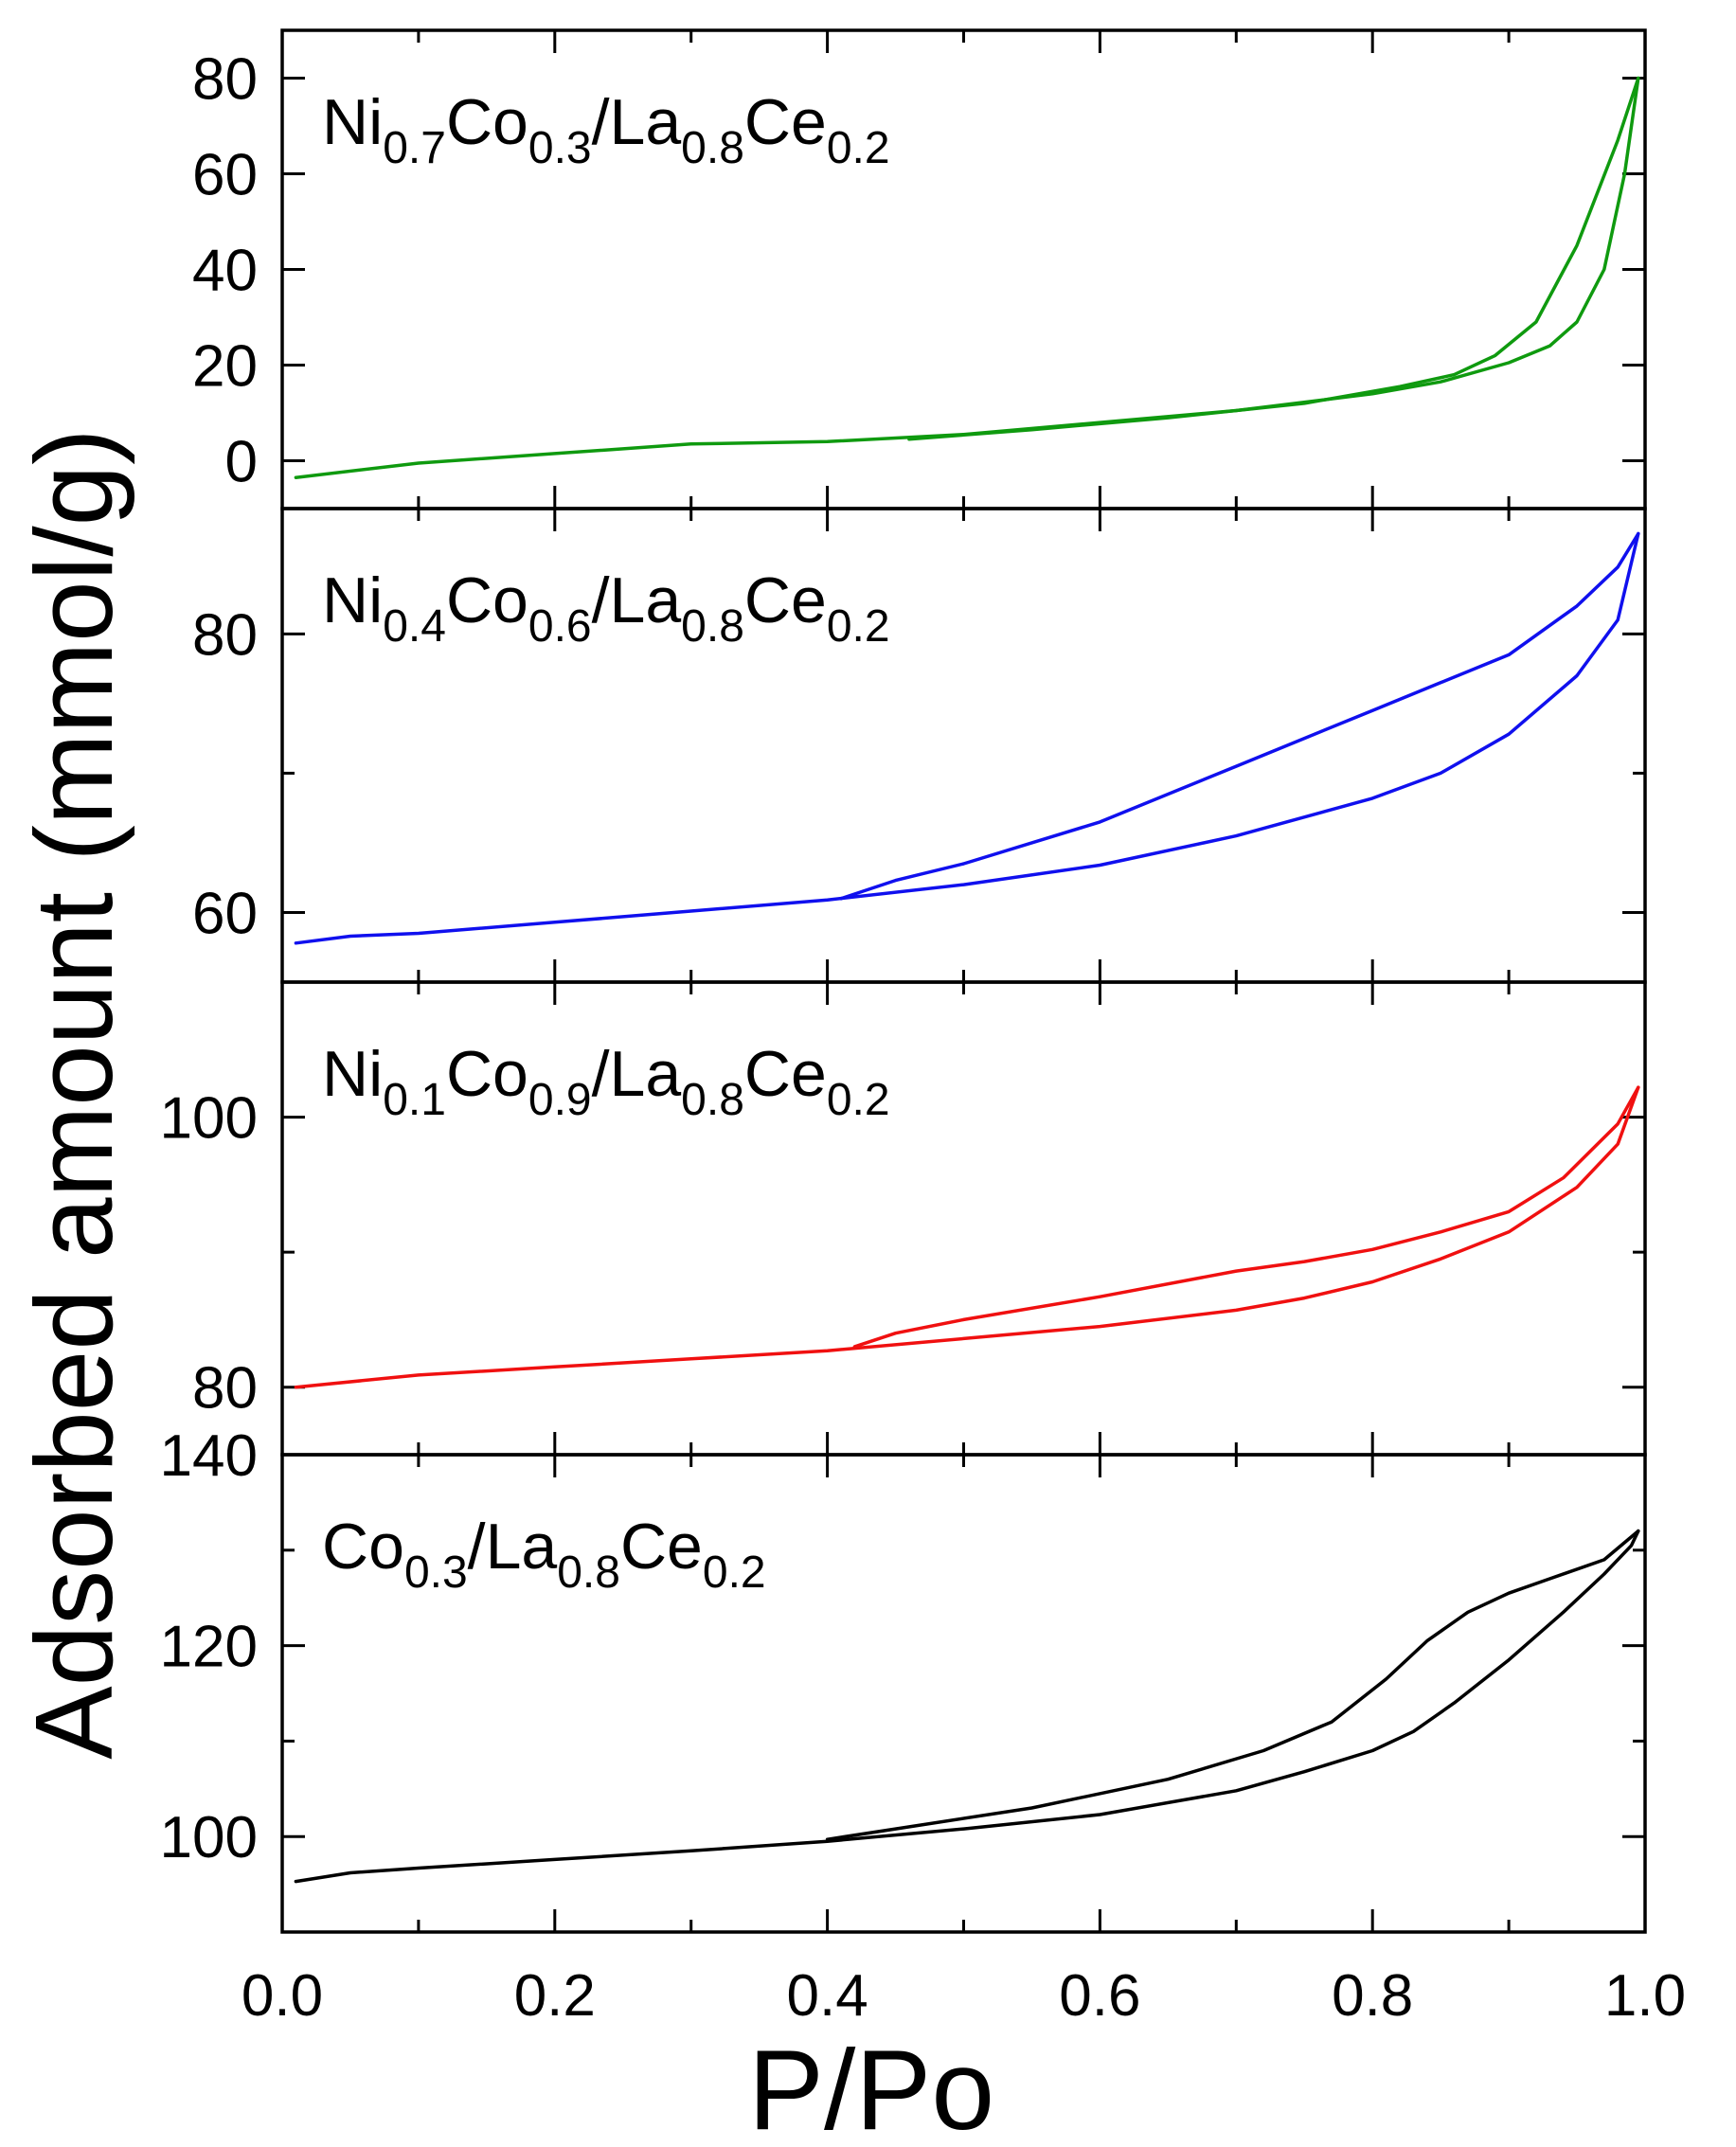 The height and width of the screenshot is (2147, 1736). What do you see at coordinates (414, 627) in the screenshot?
I see `label-subscript: 0.4` at bounding box center [414, 627].